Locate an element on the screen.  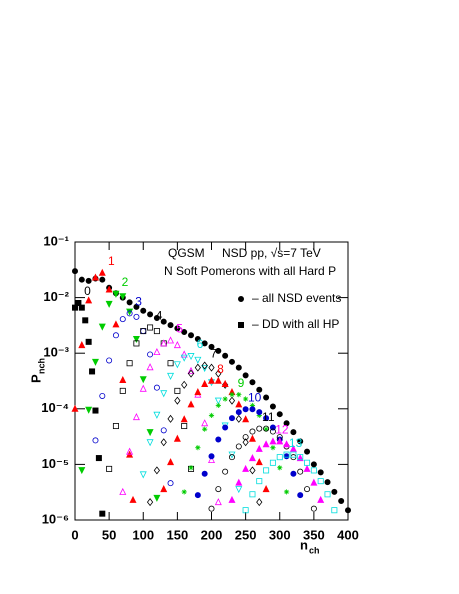
chart-subtitle: NSD pp, √s=7 TeV is located at coordinates (271, 253).